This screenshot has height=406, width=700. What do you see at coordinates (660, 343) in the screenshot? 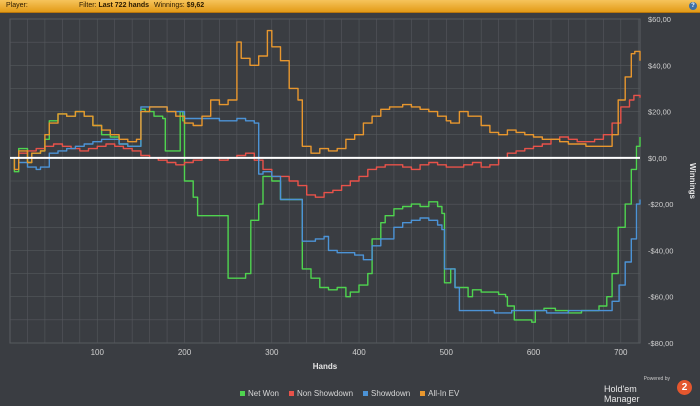
I see `y-tick-label: -$80,00` at bounding box center [660, 343].